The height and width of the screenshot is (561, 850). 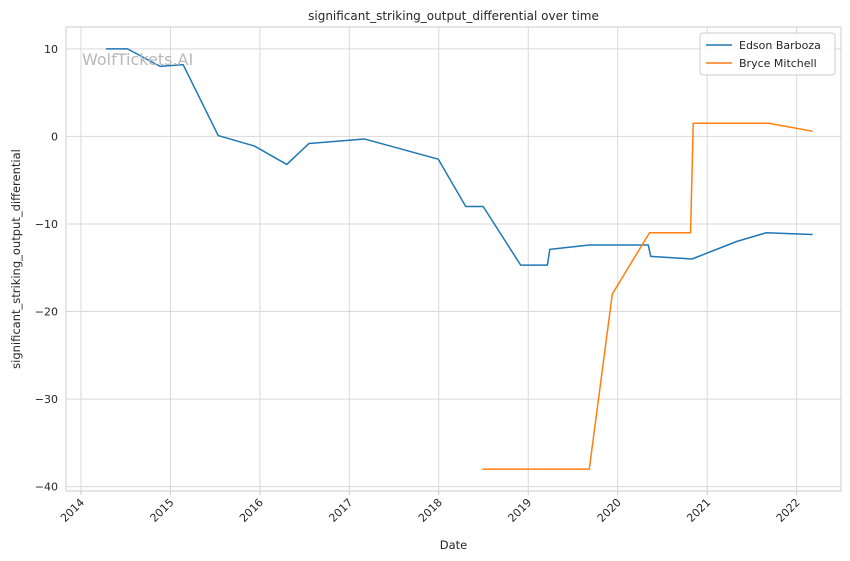 What do you see at coordinates (46, 224) in the screenshot?
I see `y-tick-label: −10` at bounding box center [46, 224].